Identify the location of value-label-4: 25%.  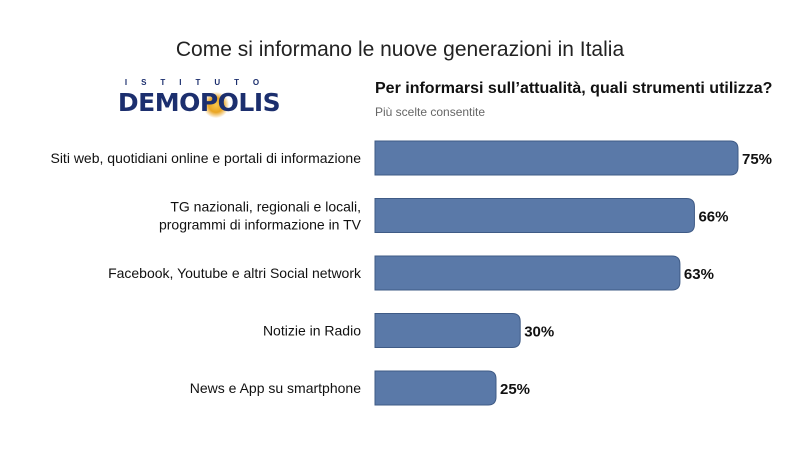
(515, 389).